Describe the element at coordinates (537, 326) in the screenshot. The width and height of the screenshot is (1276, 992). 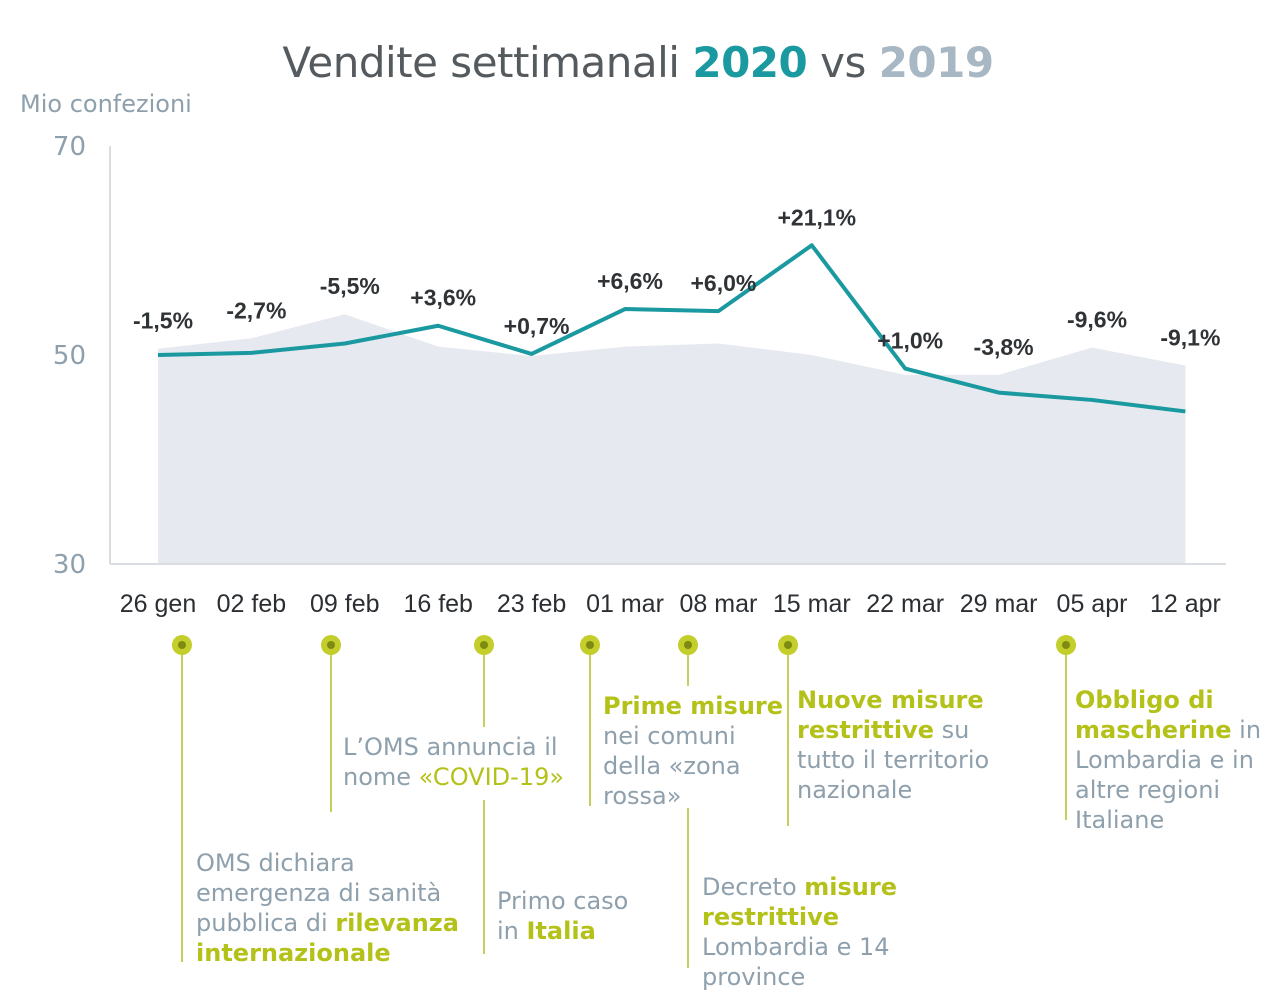
I see `data-label: +0,7%` at that location.